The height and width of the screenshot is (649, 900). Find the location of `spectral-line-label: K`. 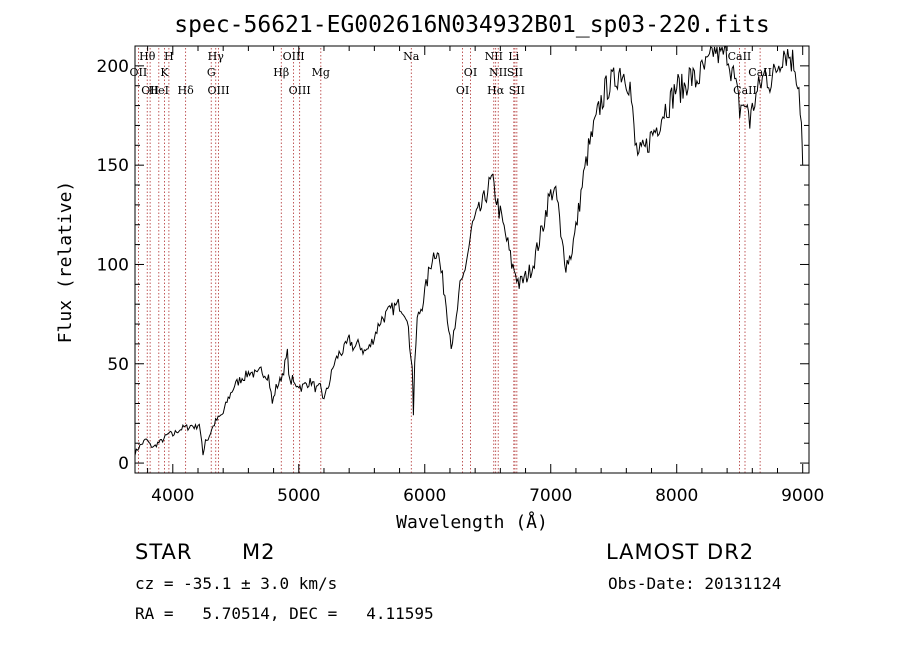

spectral-line-label: K is located at coordinates (164, 72).